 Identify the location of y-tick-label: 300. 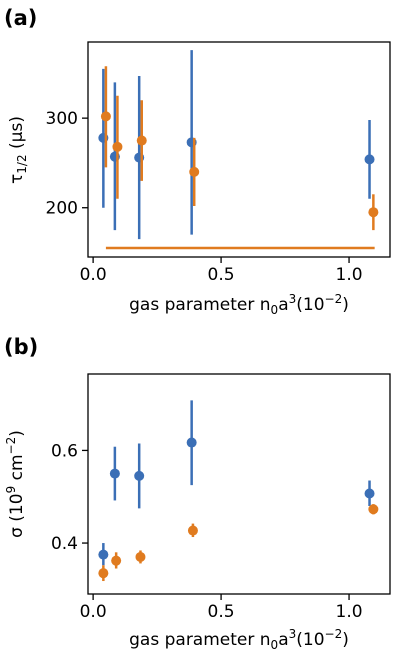
(62, 119).